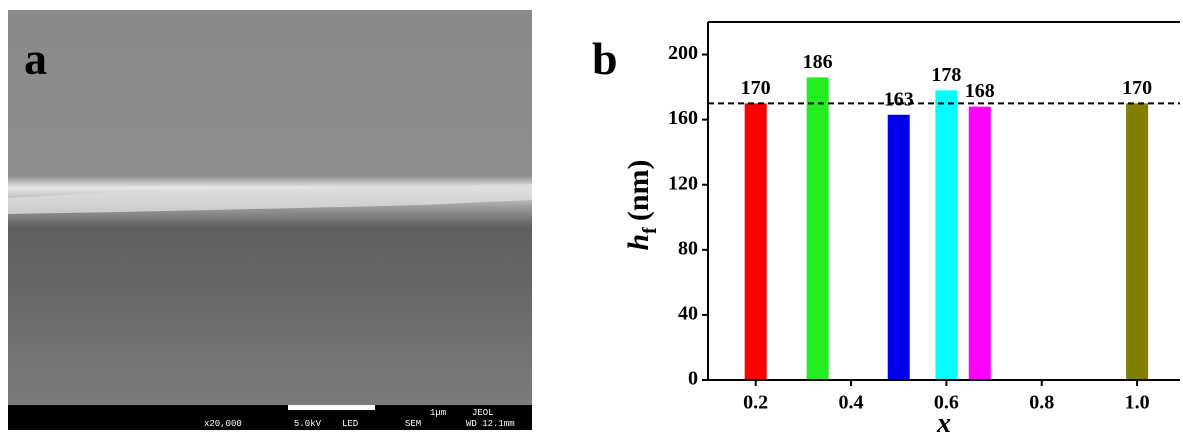  Describe the element at coordinates (438, 413) in the screenshot. I see `sem-scale: 1μm` at that location.